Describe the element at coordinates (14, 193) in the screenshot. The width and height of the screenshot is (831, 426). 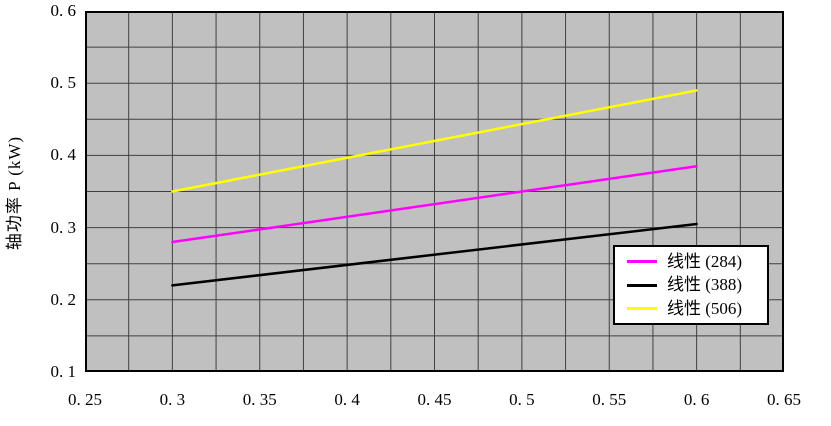
I see `y-axis-title: 轴功率 P (kW)` at that location.